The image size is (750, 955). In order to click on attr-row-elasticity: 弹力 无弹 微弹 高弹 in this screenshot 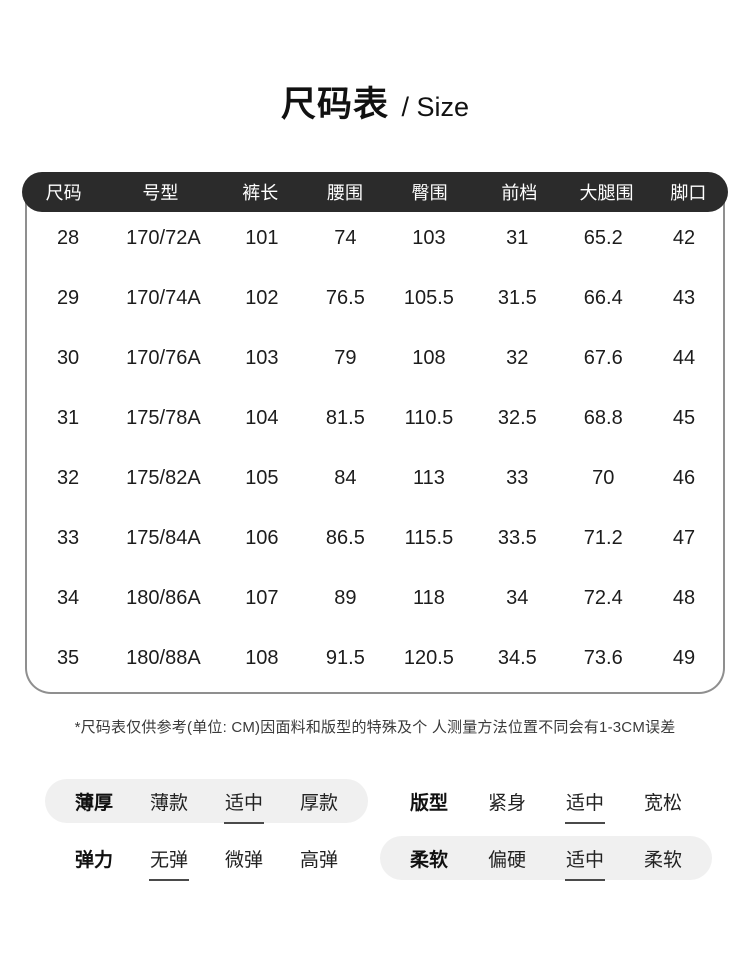, I will do `click(206, 858)`.